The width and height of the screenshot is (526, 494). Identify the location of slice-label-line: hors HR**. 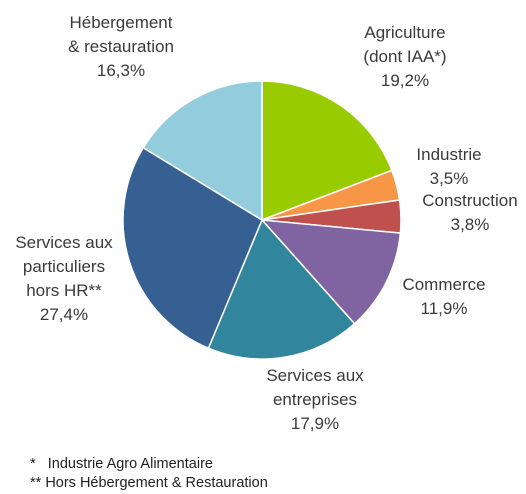
(64, 290).